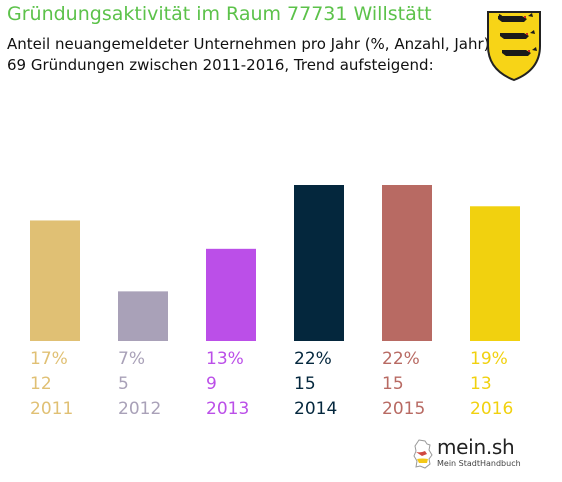 The height and width of the screenshot is (482, 562). I want to click on count-label-2015: 15, so click(393, 384).